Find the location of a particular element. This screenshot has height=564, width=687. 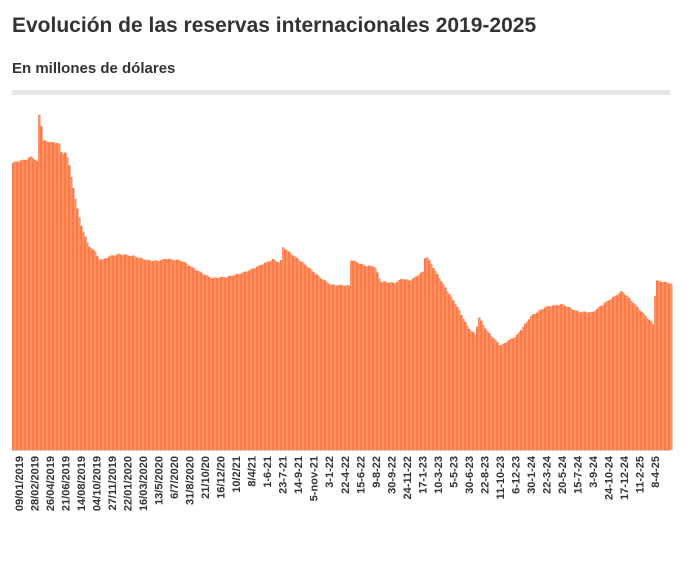

x-tick-label: 13/5/2020 is located at coordinates (160, 480).